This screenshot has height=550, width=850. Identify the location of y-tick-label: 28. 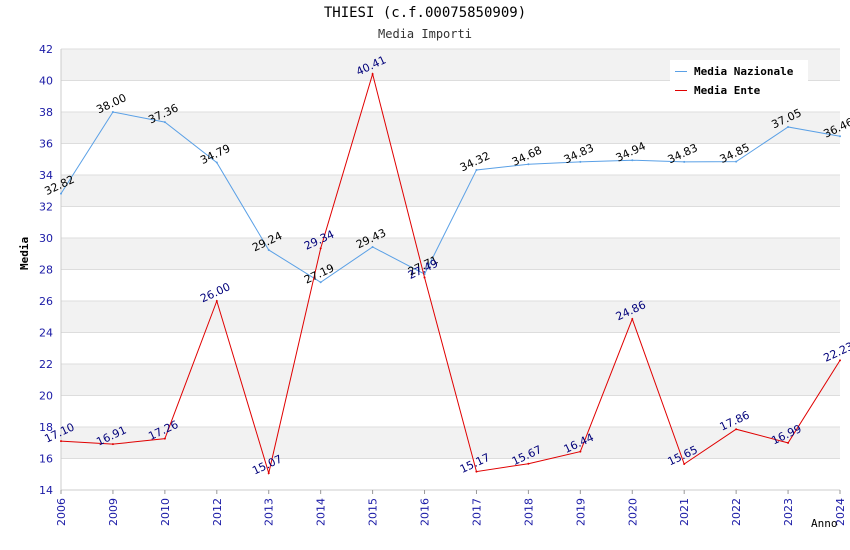
(46, 270).